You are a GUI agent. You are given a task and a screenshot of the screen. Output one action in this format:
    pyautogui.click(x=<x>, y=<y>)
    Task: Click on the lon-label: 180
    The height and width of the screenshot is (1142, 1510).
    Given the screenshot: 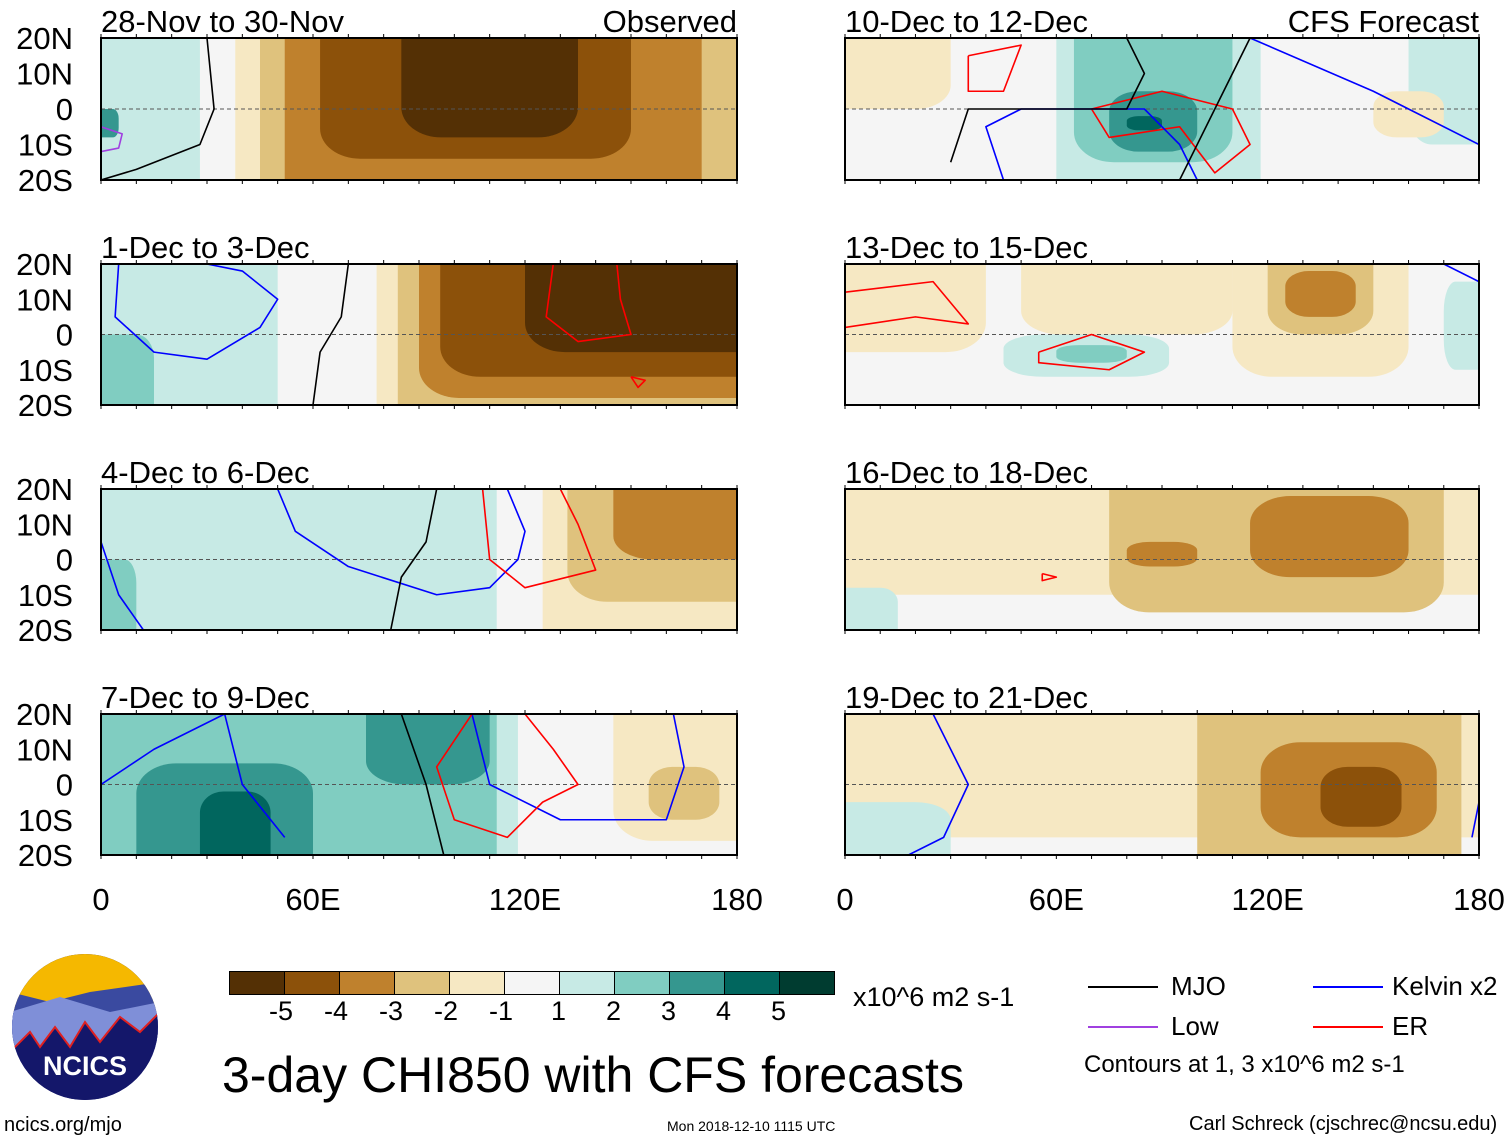 What is the action you would take?
    pyautogui.click(x=737, y=899)
    